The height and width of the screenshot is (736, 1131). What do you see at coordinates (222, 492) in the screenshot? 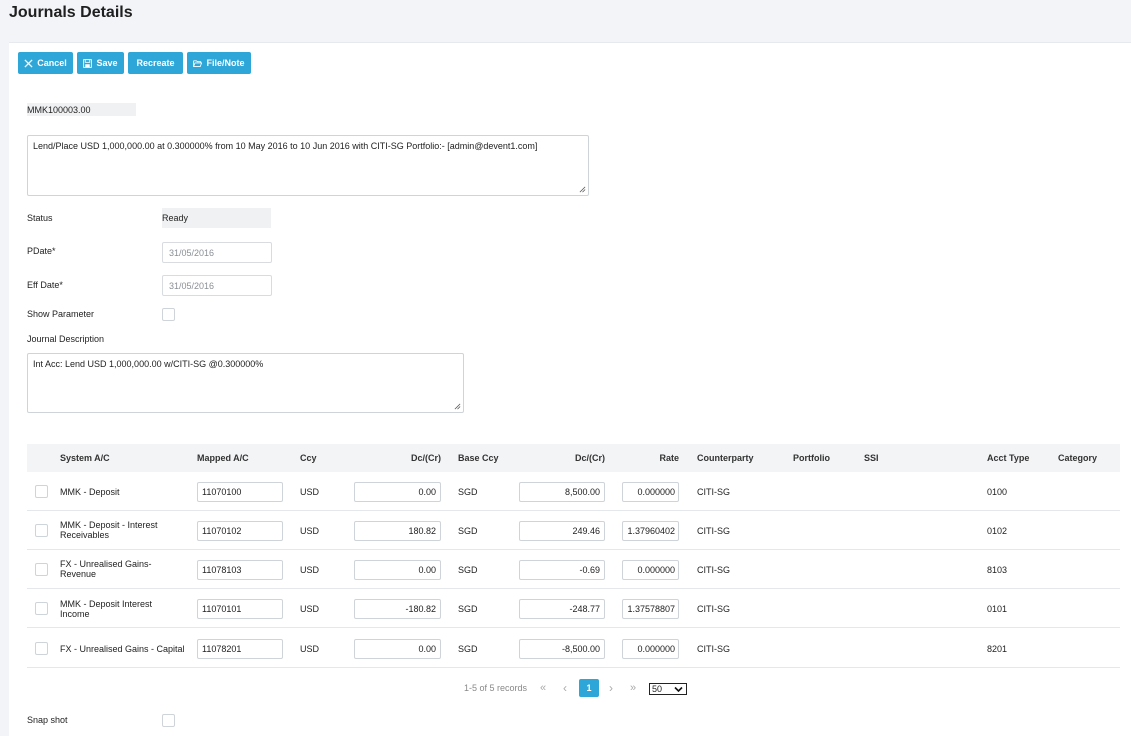
I see `mapped-ac-value: 11070100` at bounding box center [222, 492].